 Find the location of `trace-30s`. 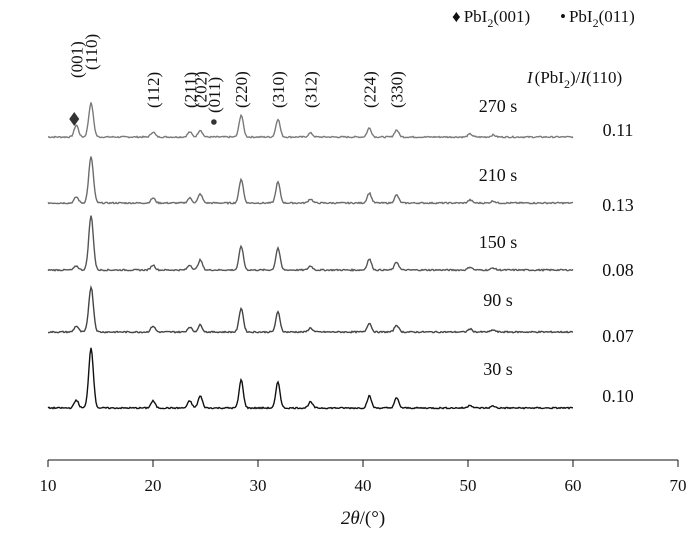

trace-30s is located at coordinates (310, 378).